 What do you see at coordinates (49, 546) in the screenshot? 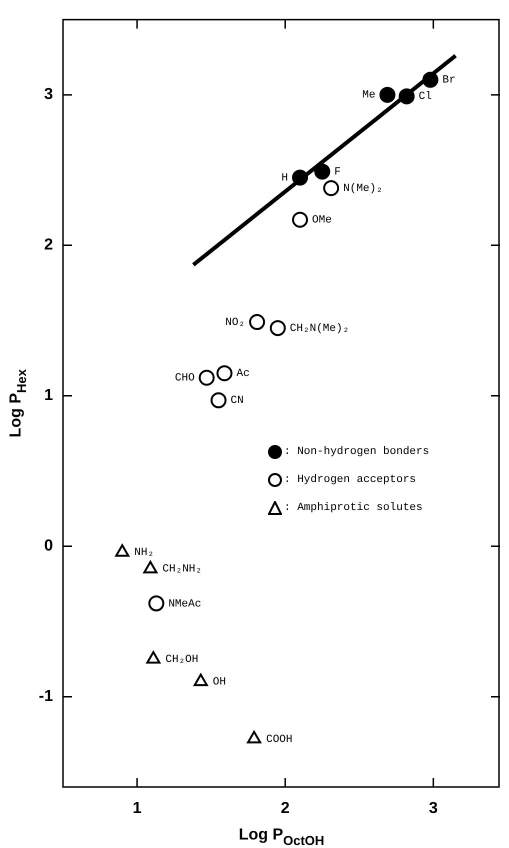
I see `y-tick-label: 0` at bounding box center [49, 546].